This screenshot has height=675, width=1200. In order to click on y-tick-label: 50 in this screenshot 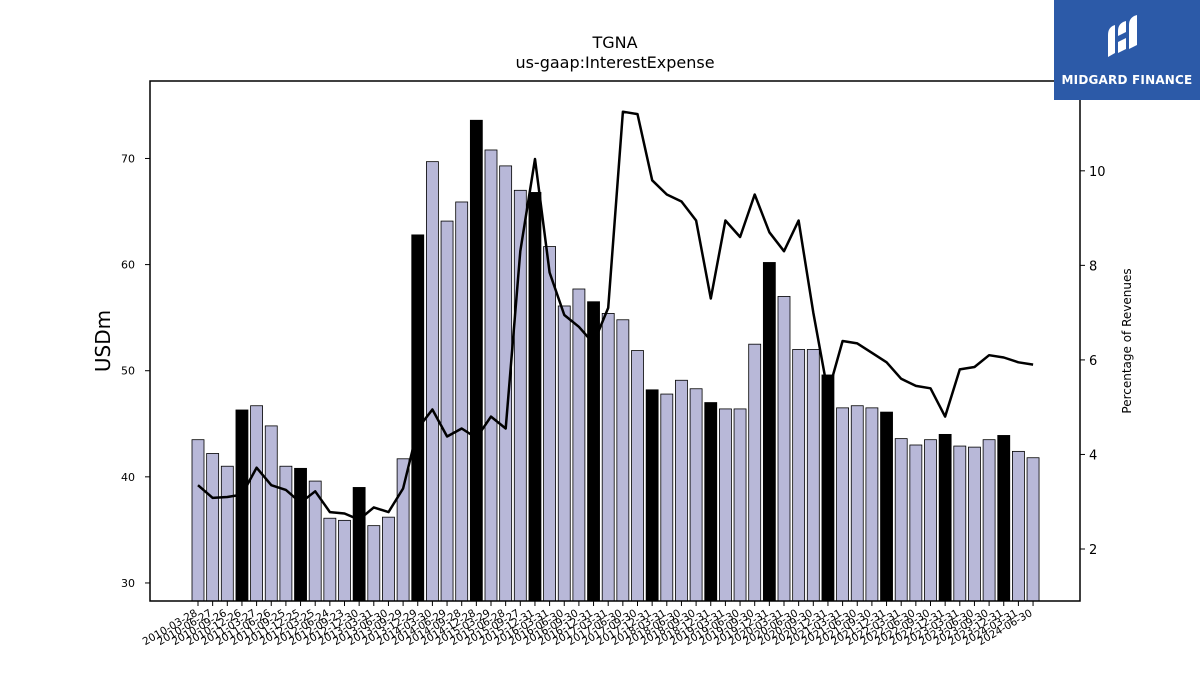, I will do `click(128, 371)`.